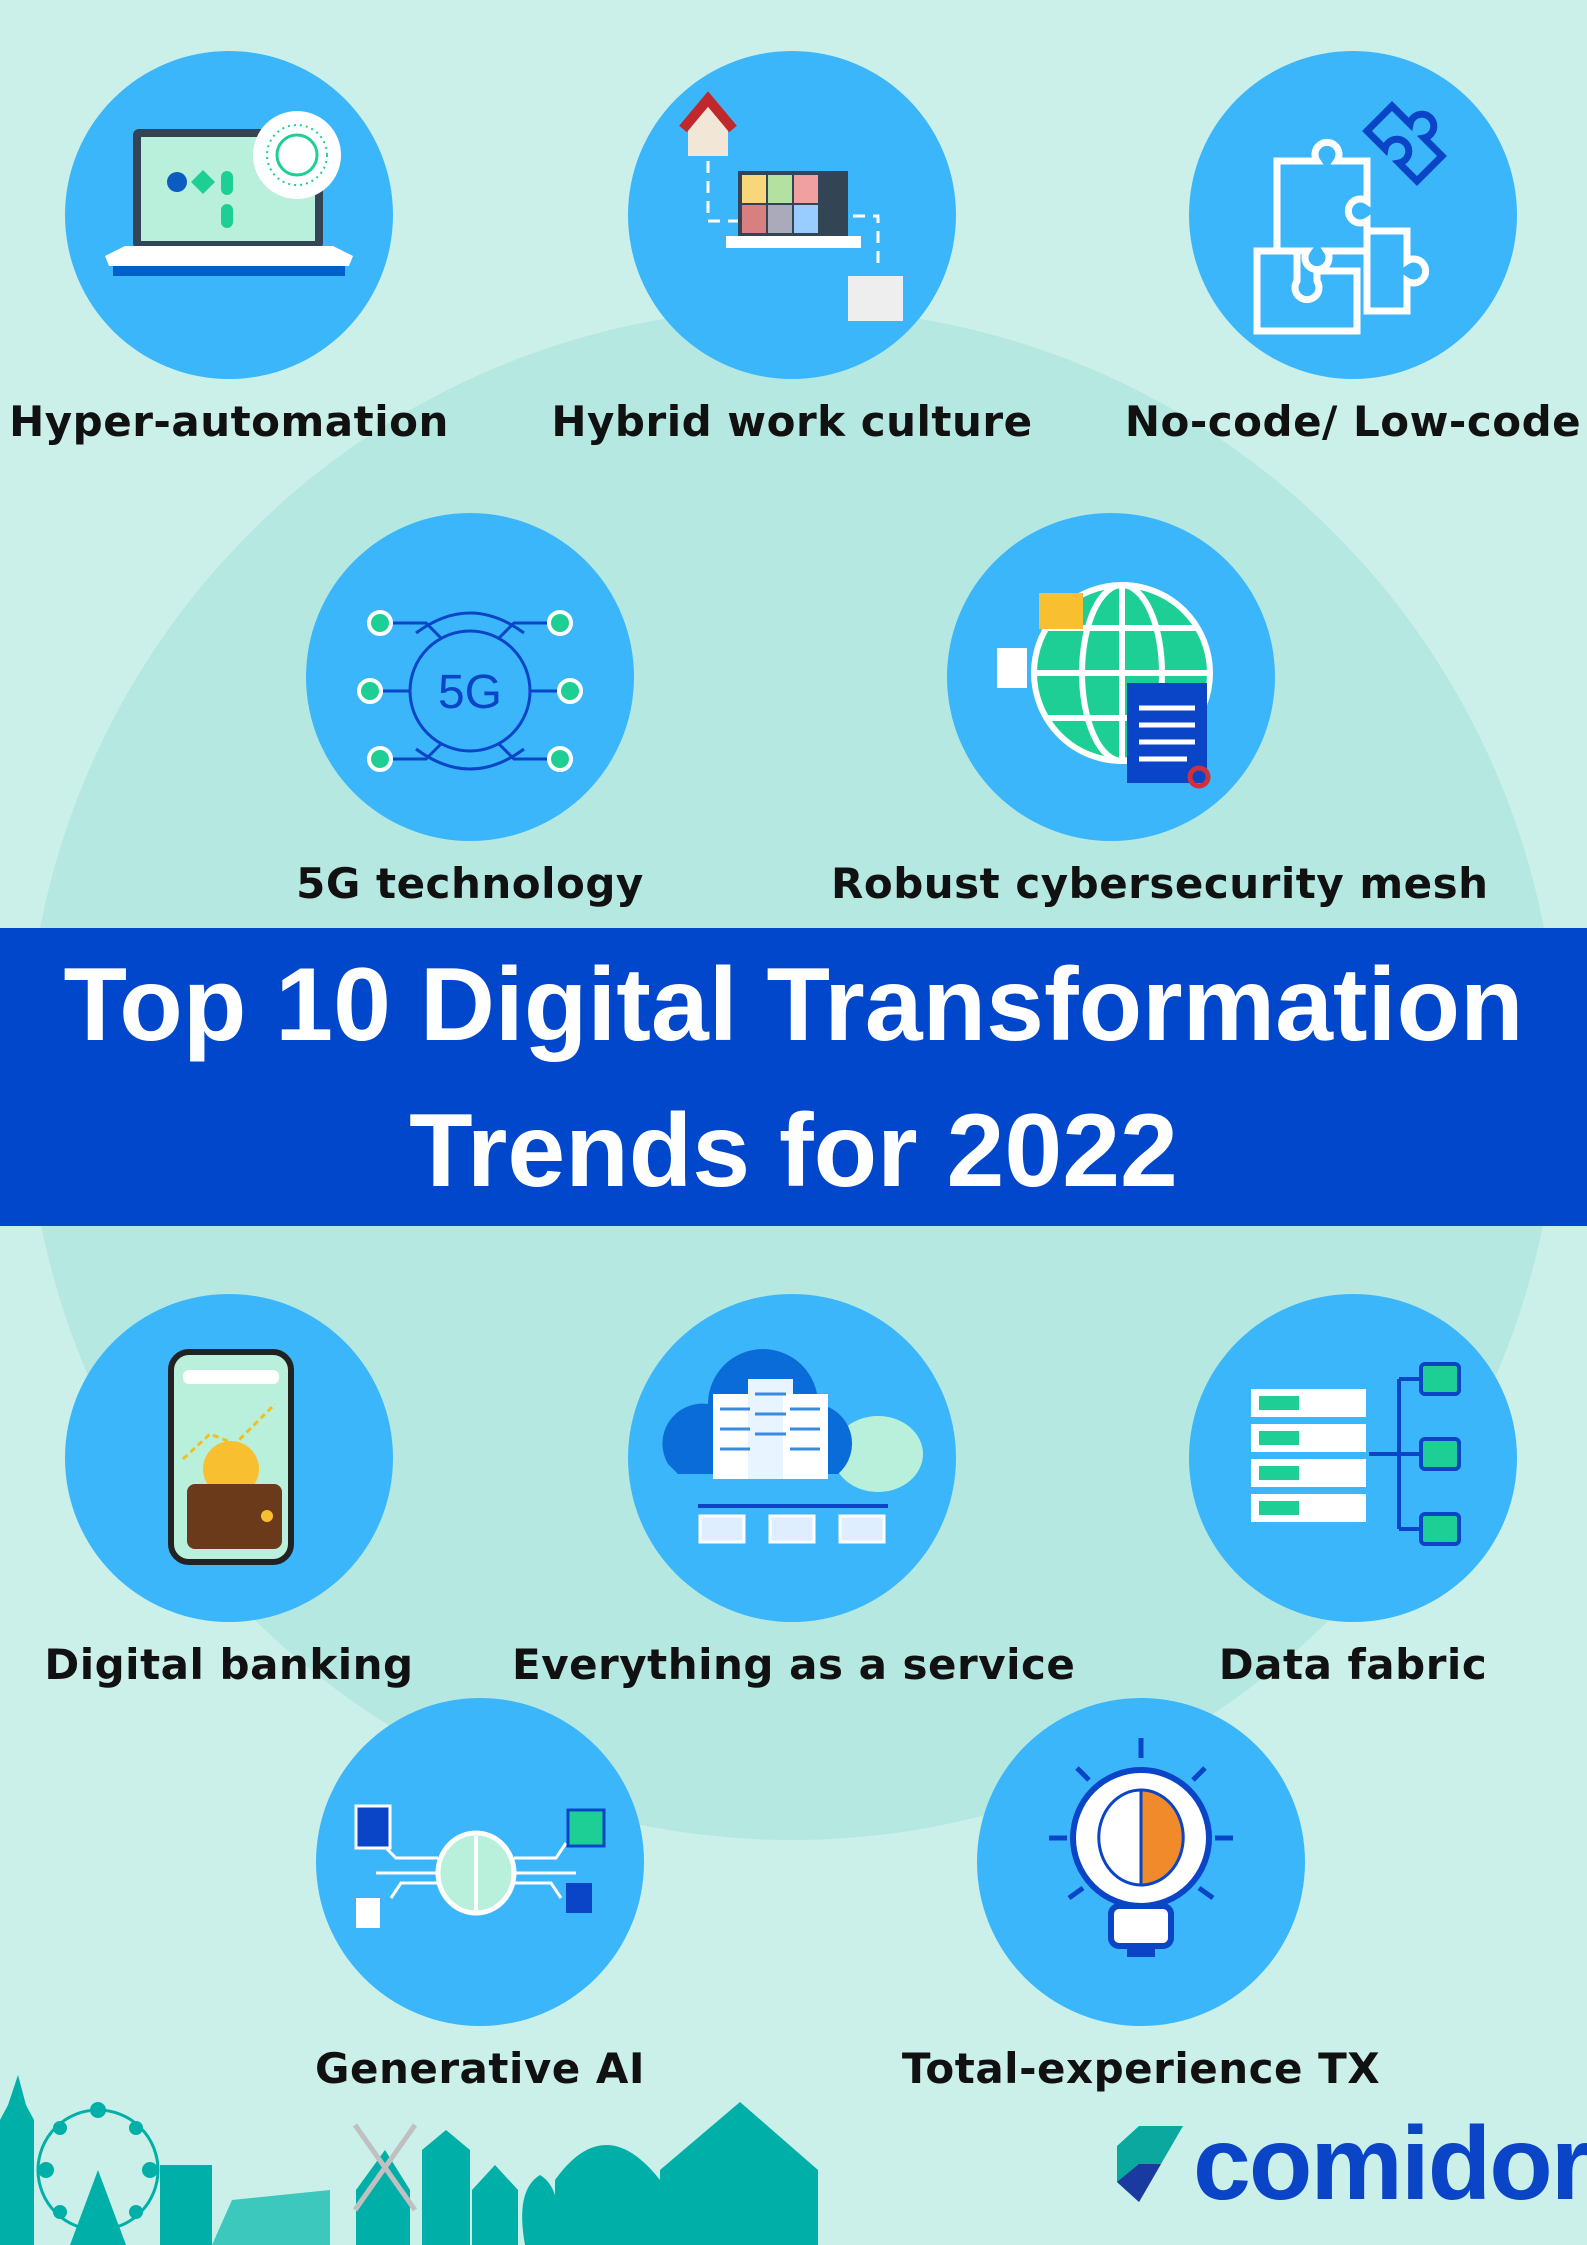  I want to click on page-title-line-2: Trends for 2022, so click(793, 1151).